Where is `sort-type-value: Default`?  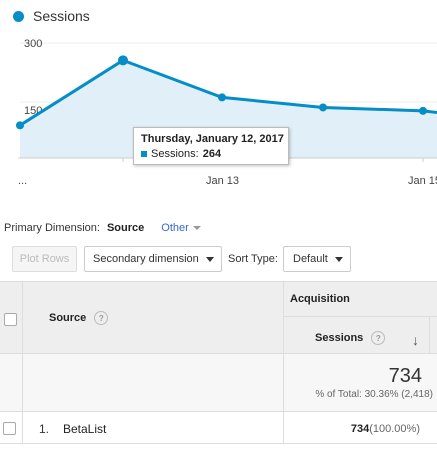 sort-type-value: Default is located at coordinates (310, 259).